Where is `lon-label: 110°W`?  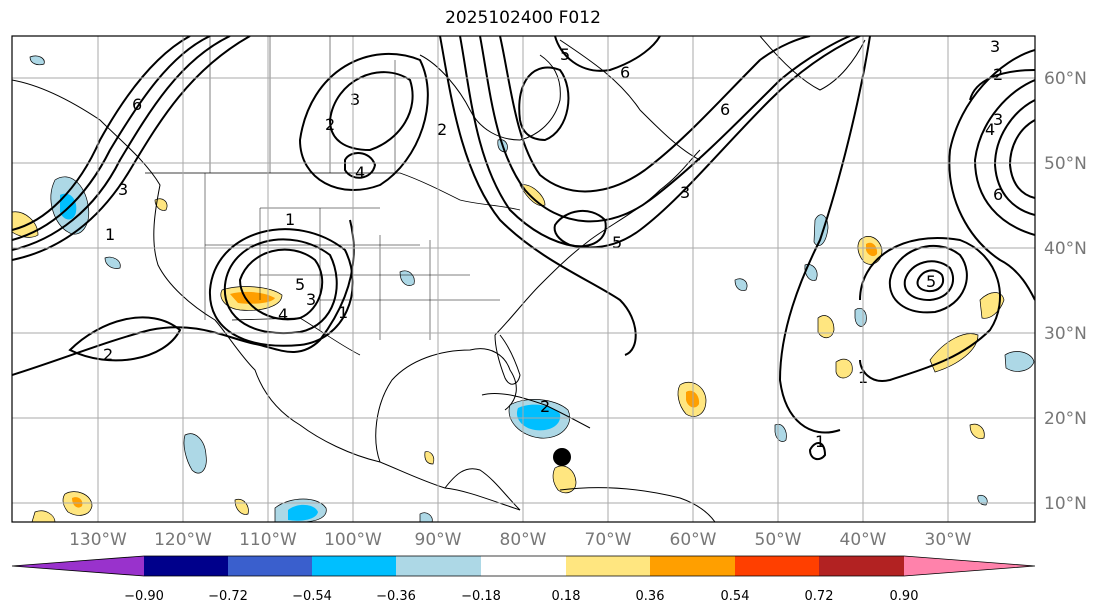 lon-label: 110°W is located at coordinates (268, 540).